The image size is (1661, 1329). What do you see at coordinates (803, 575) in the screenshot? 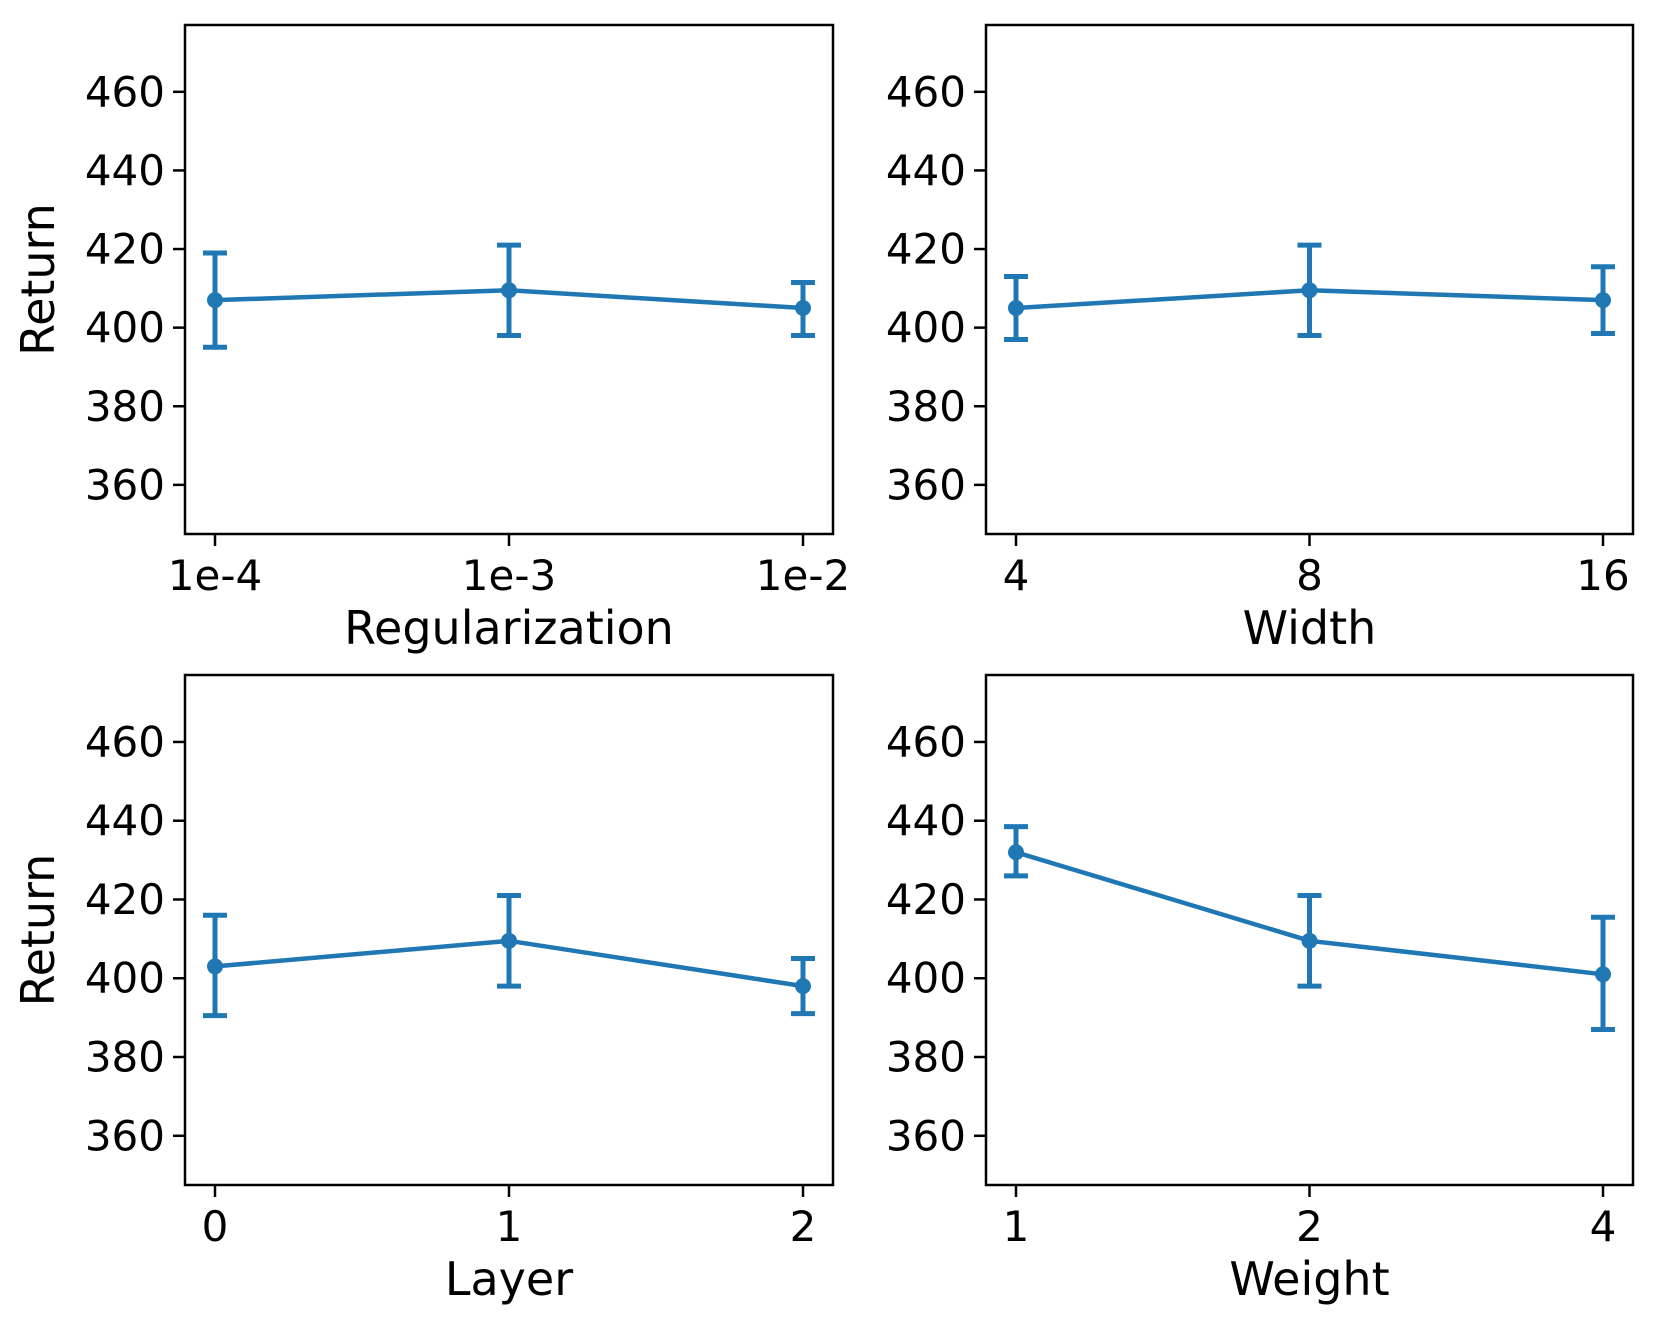
I see `x-tick-label: 1e-2` at bounding box center [803, 575].